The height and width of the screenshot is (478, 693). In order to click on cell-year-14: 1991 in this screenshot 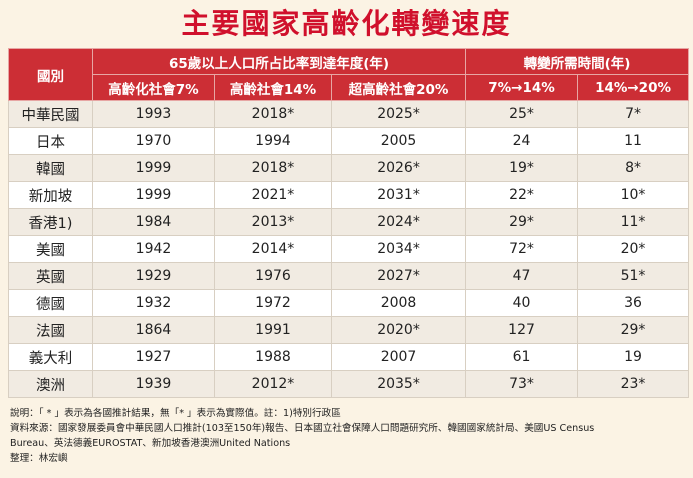, I will do `click(273, 330)`.